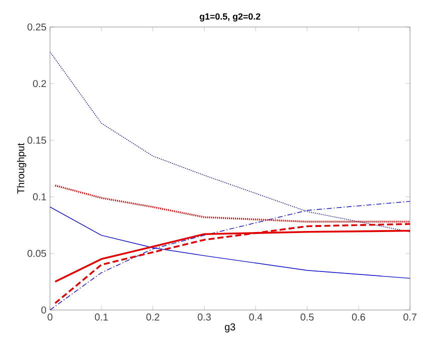 The image size is (423, 349). What do you see at coordinates (36, 140) in the screenshot?
I see `y-tick-label: 0.15` at bounding box center [36, 140].